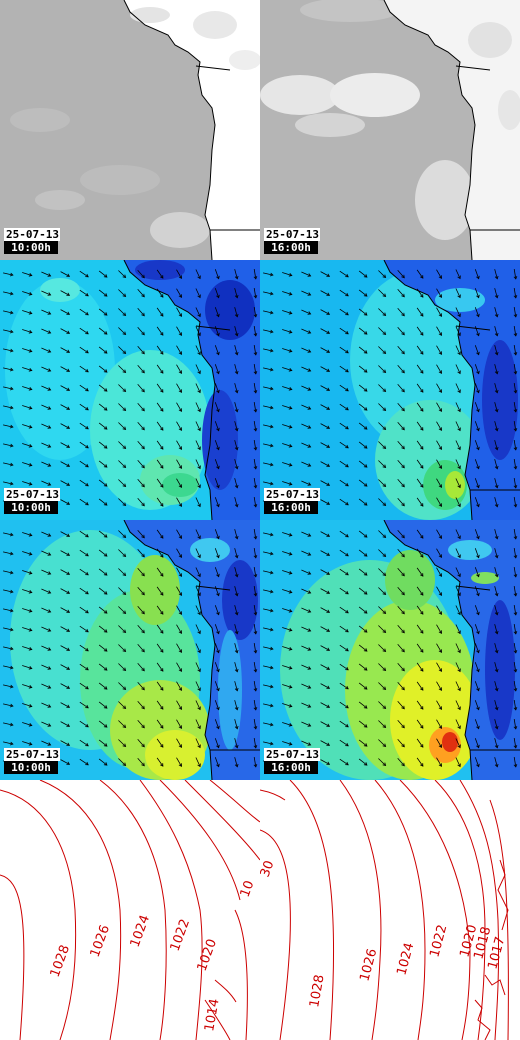  What do you see at coordinates (292, 754) in the screenshot?
I see `date-label: 25-07-13` at bounding box center [292, 754].